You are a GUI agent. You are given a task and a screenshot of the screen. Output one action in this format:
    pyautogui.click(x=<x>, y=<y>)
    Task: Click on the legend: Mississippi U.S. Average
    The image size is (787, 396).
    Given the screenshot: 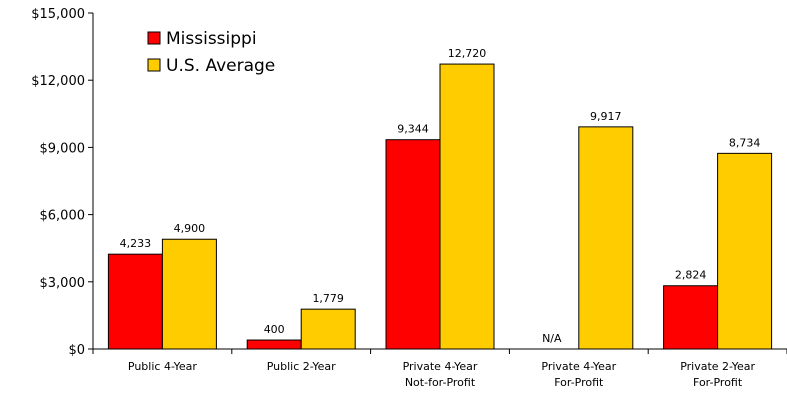 What is the action you would take?
    pyautogui.click(x=211, y=52)
    